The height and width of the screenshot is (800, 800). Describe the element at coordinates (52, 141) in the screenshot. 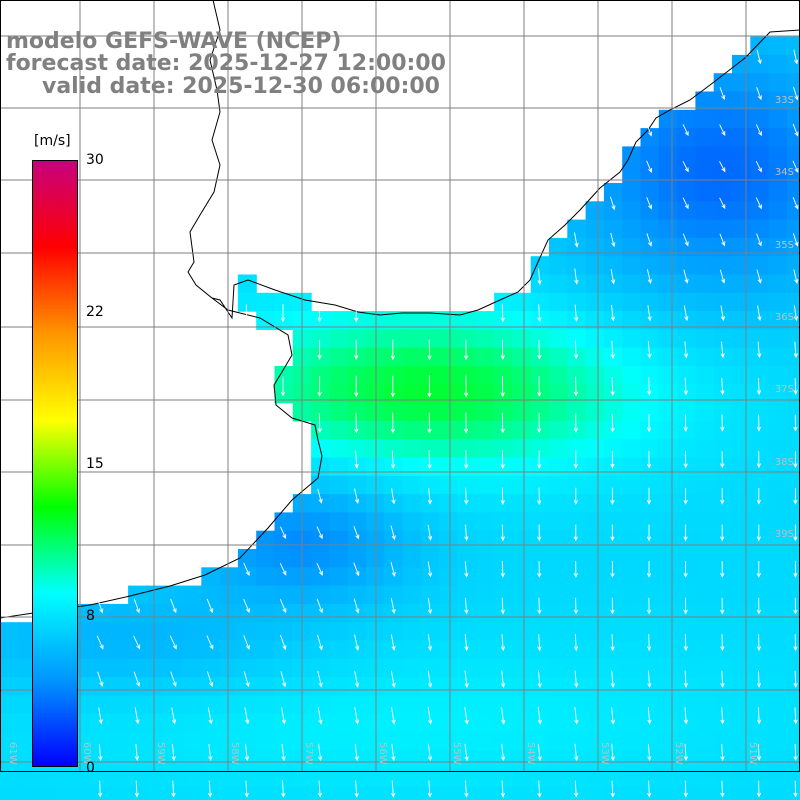

I see `colorbar-unit: [m/s]` at that location.